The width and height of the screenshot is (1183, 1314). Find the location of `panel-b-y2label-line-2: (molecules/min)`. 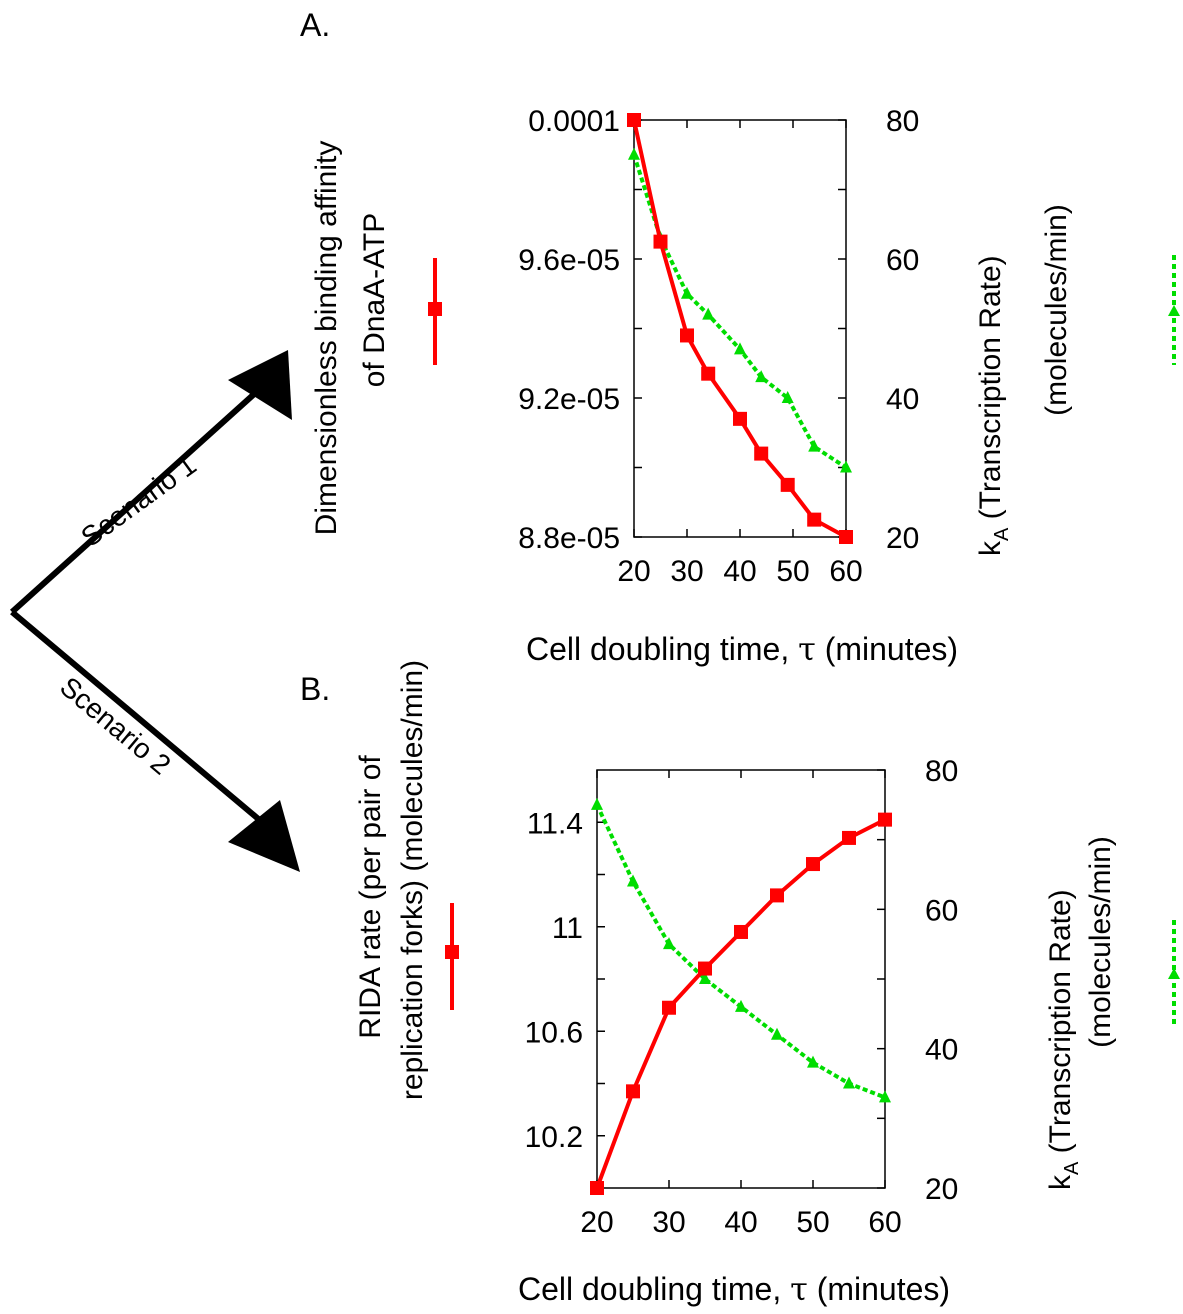

panel-b-y2label-line-2: (molecules/min) is located at coordinates (1100, 942).